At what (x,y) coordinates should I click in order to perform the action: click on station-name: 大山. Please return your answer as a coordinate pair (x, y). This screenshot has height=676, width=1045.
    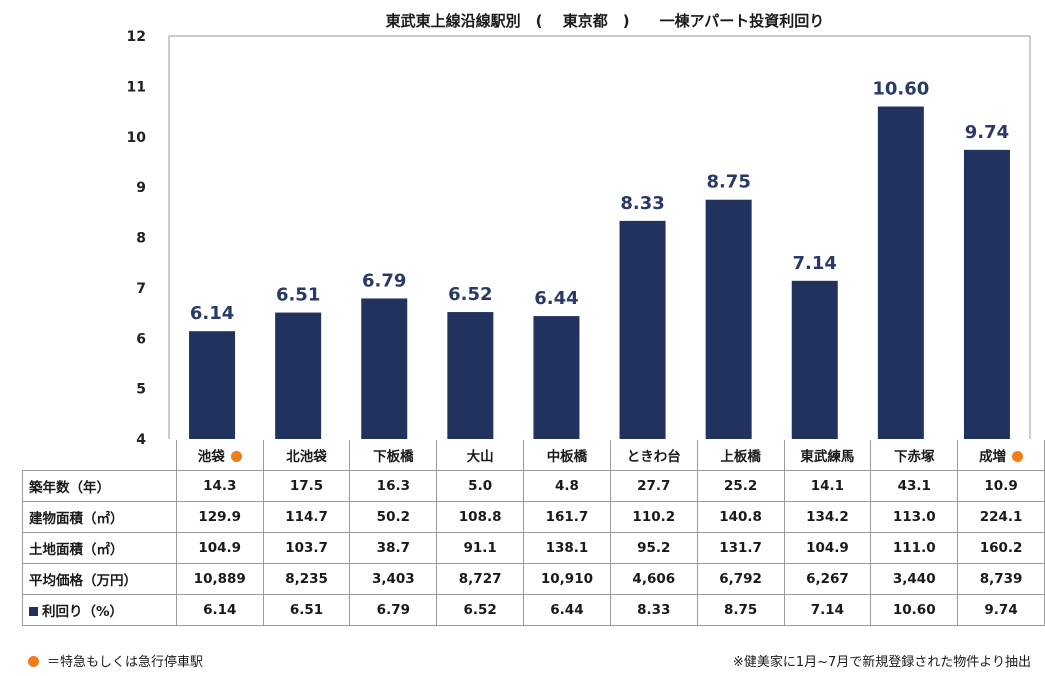
    Looking at the image, I should click on (480, 457).